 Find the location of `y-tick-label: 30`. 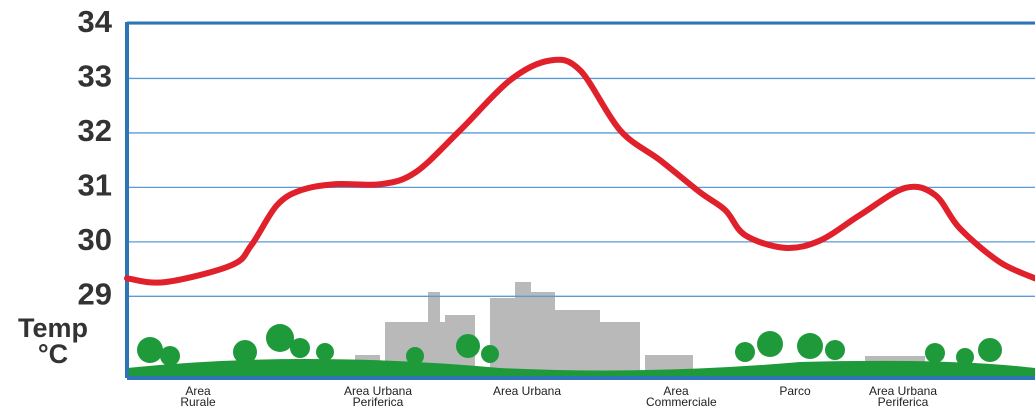

y-tick-label: 30 is located at coordinates (95, 239).